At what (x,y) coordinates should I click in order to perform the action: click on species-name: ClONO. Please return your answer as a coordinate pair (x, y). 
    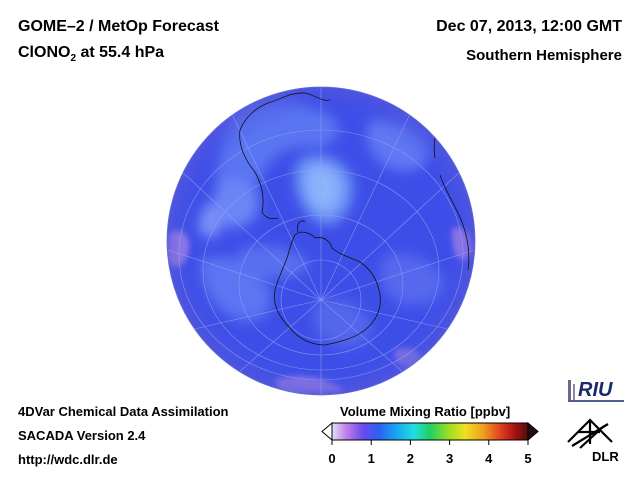
    Looking at the image, I should click on (44, 52).